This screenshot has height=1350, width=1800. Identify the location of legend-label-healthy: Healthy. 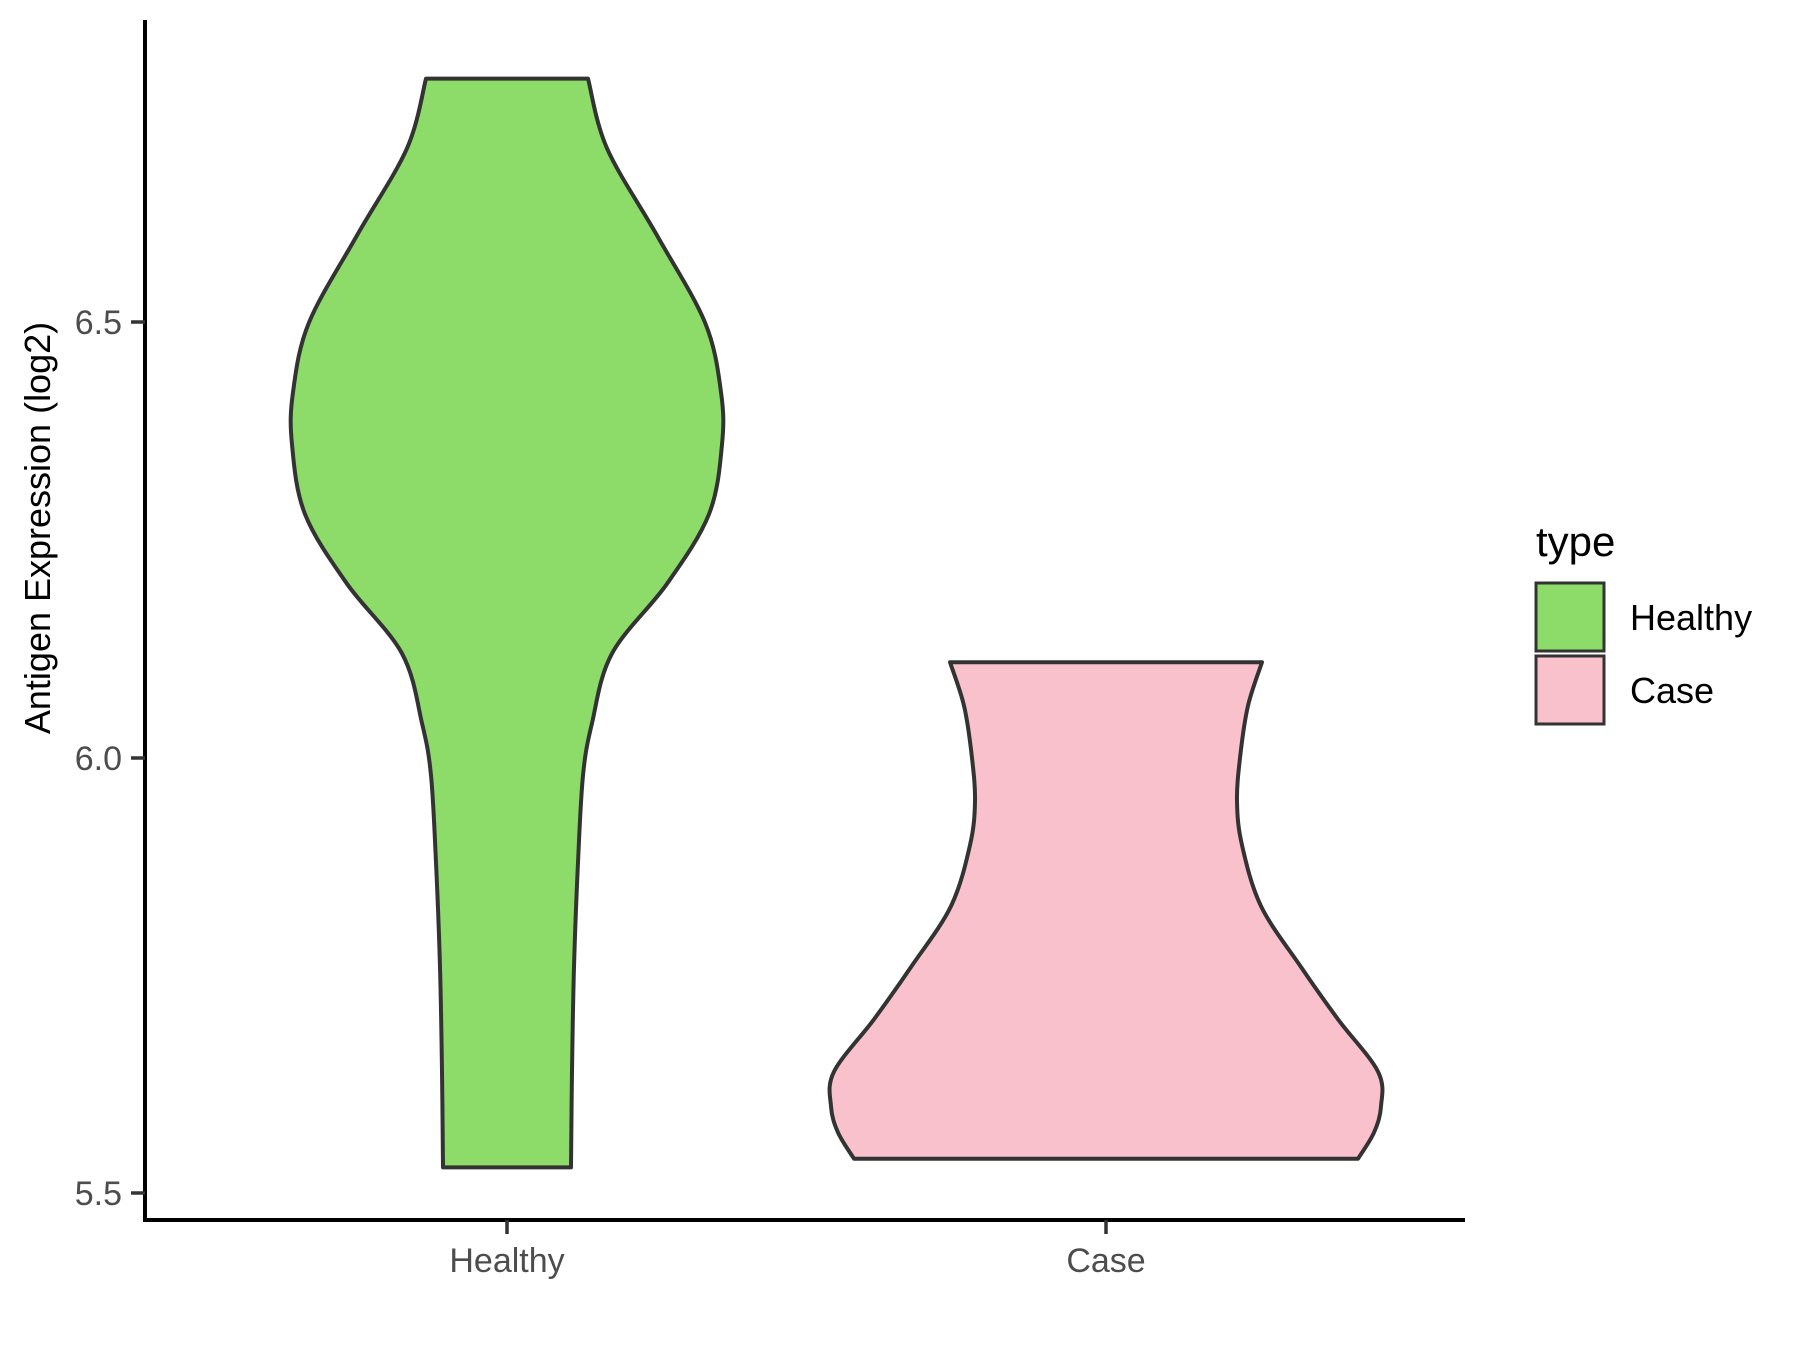
(1691, 617).